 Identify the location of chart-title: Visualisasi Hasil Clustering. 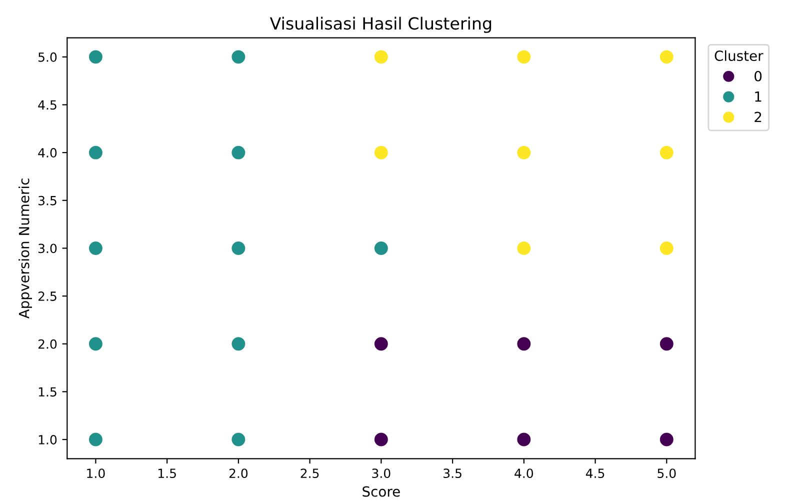
(381, 24).